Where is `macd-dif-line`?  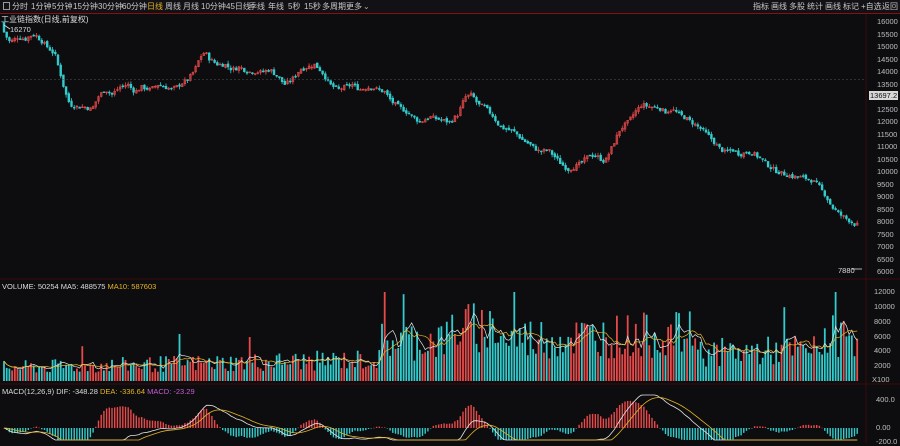 macd-dif-line is located at coordinates (430, 417).